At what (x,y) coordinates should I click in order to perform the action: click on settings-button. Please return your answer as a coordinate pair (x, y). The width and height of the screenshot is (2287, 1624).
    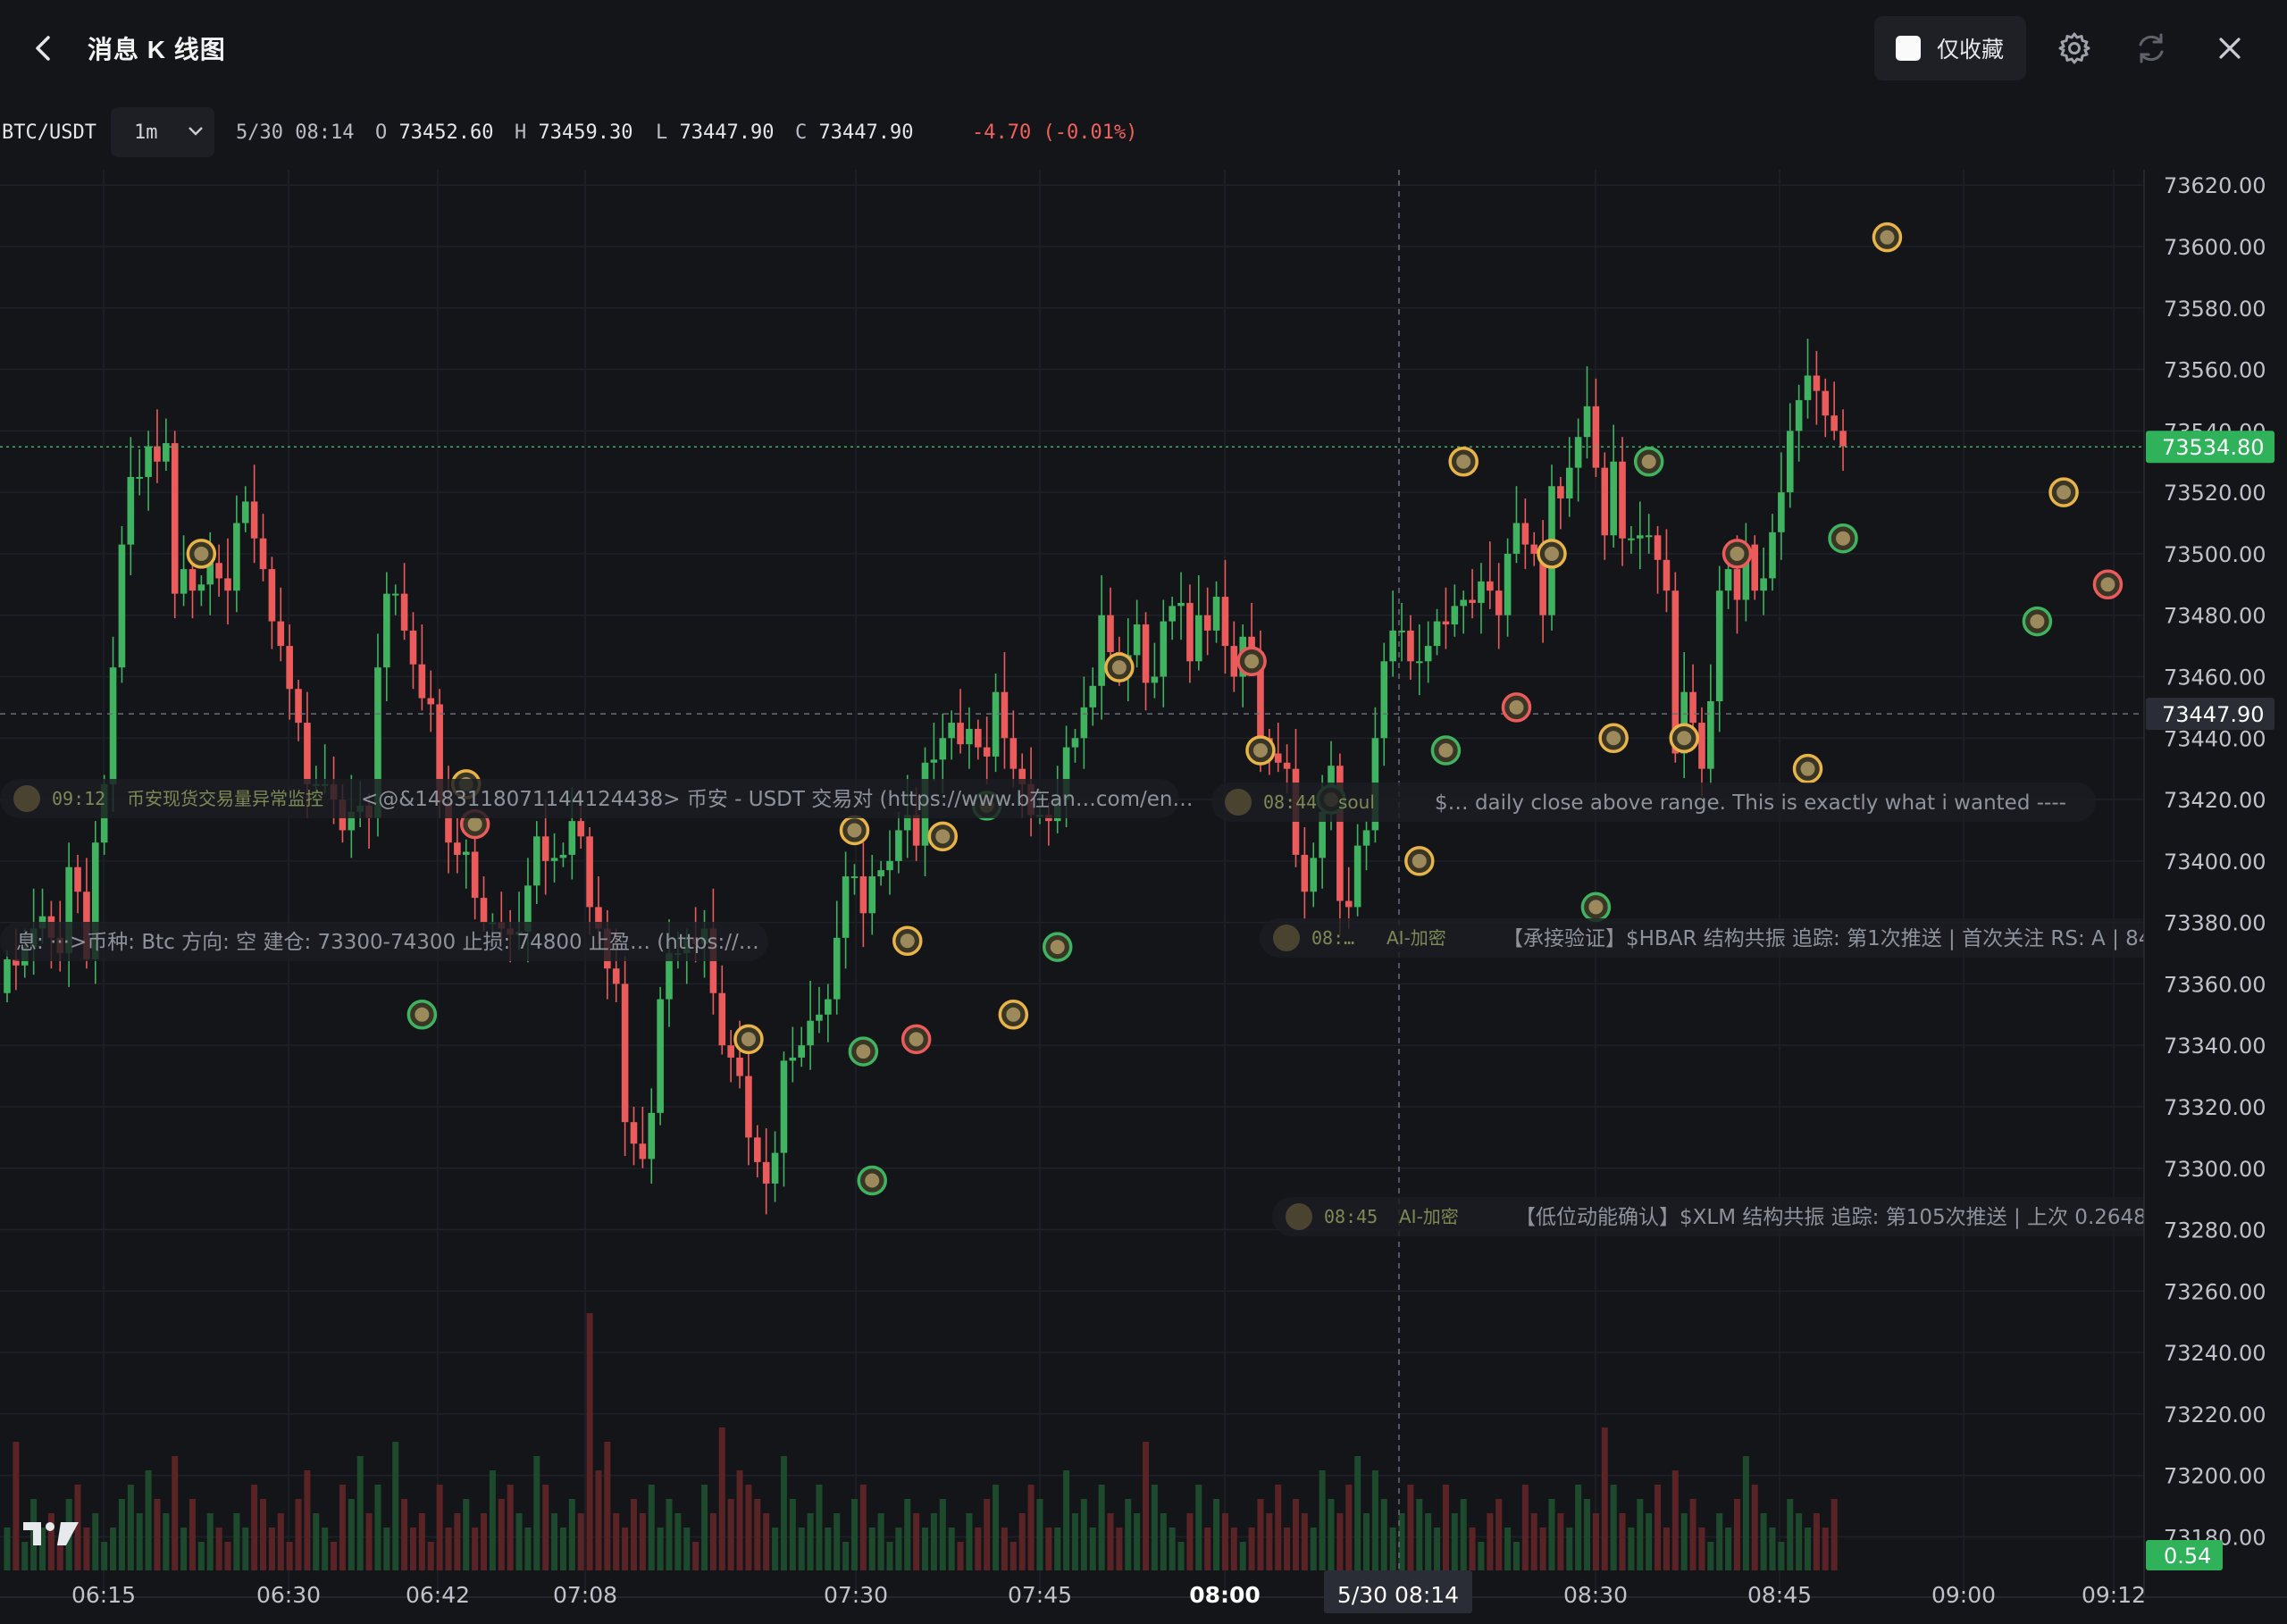
    Looking at the image, I should click on (2074, 48).